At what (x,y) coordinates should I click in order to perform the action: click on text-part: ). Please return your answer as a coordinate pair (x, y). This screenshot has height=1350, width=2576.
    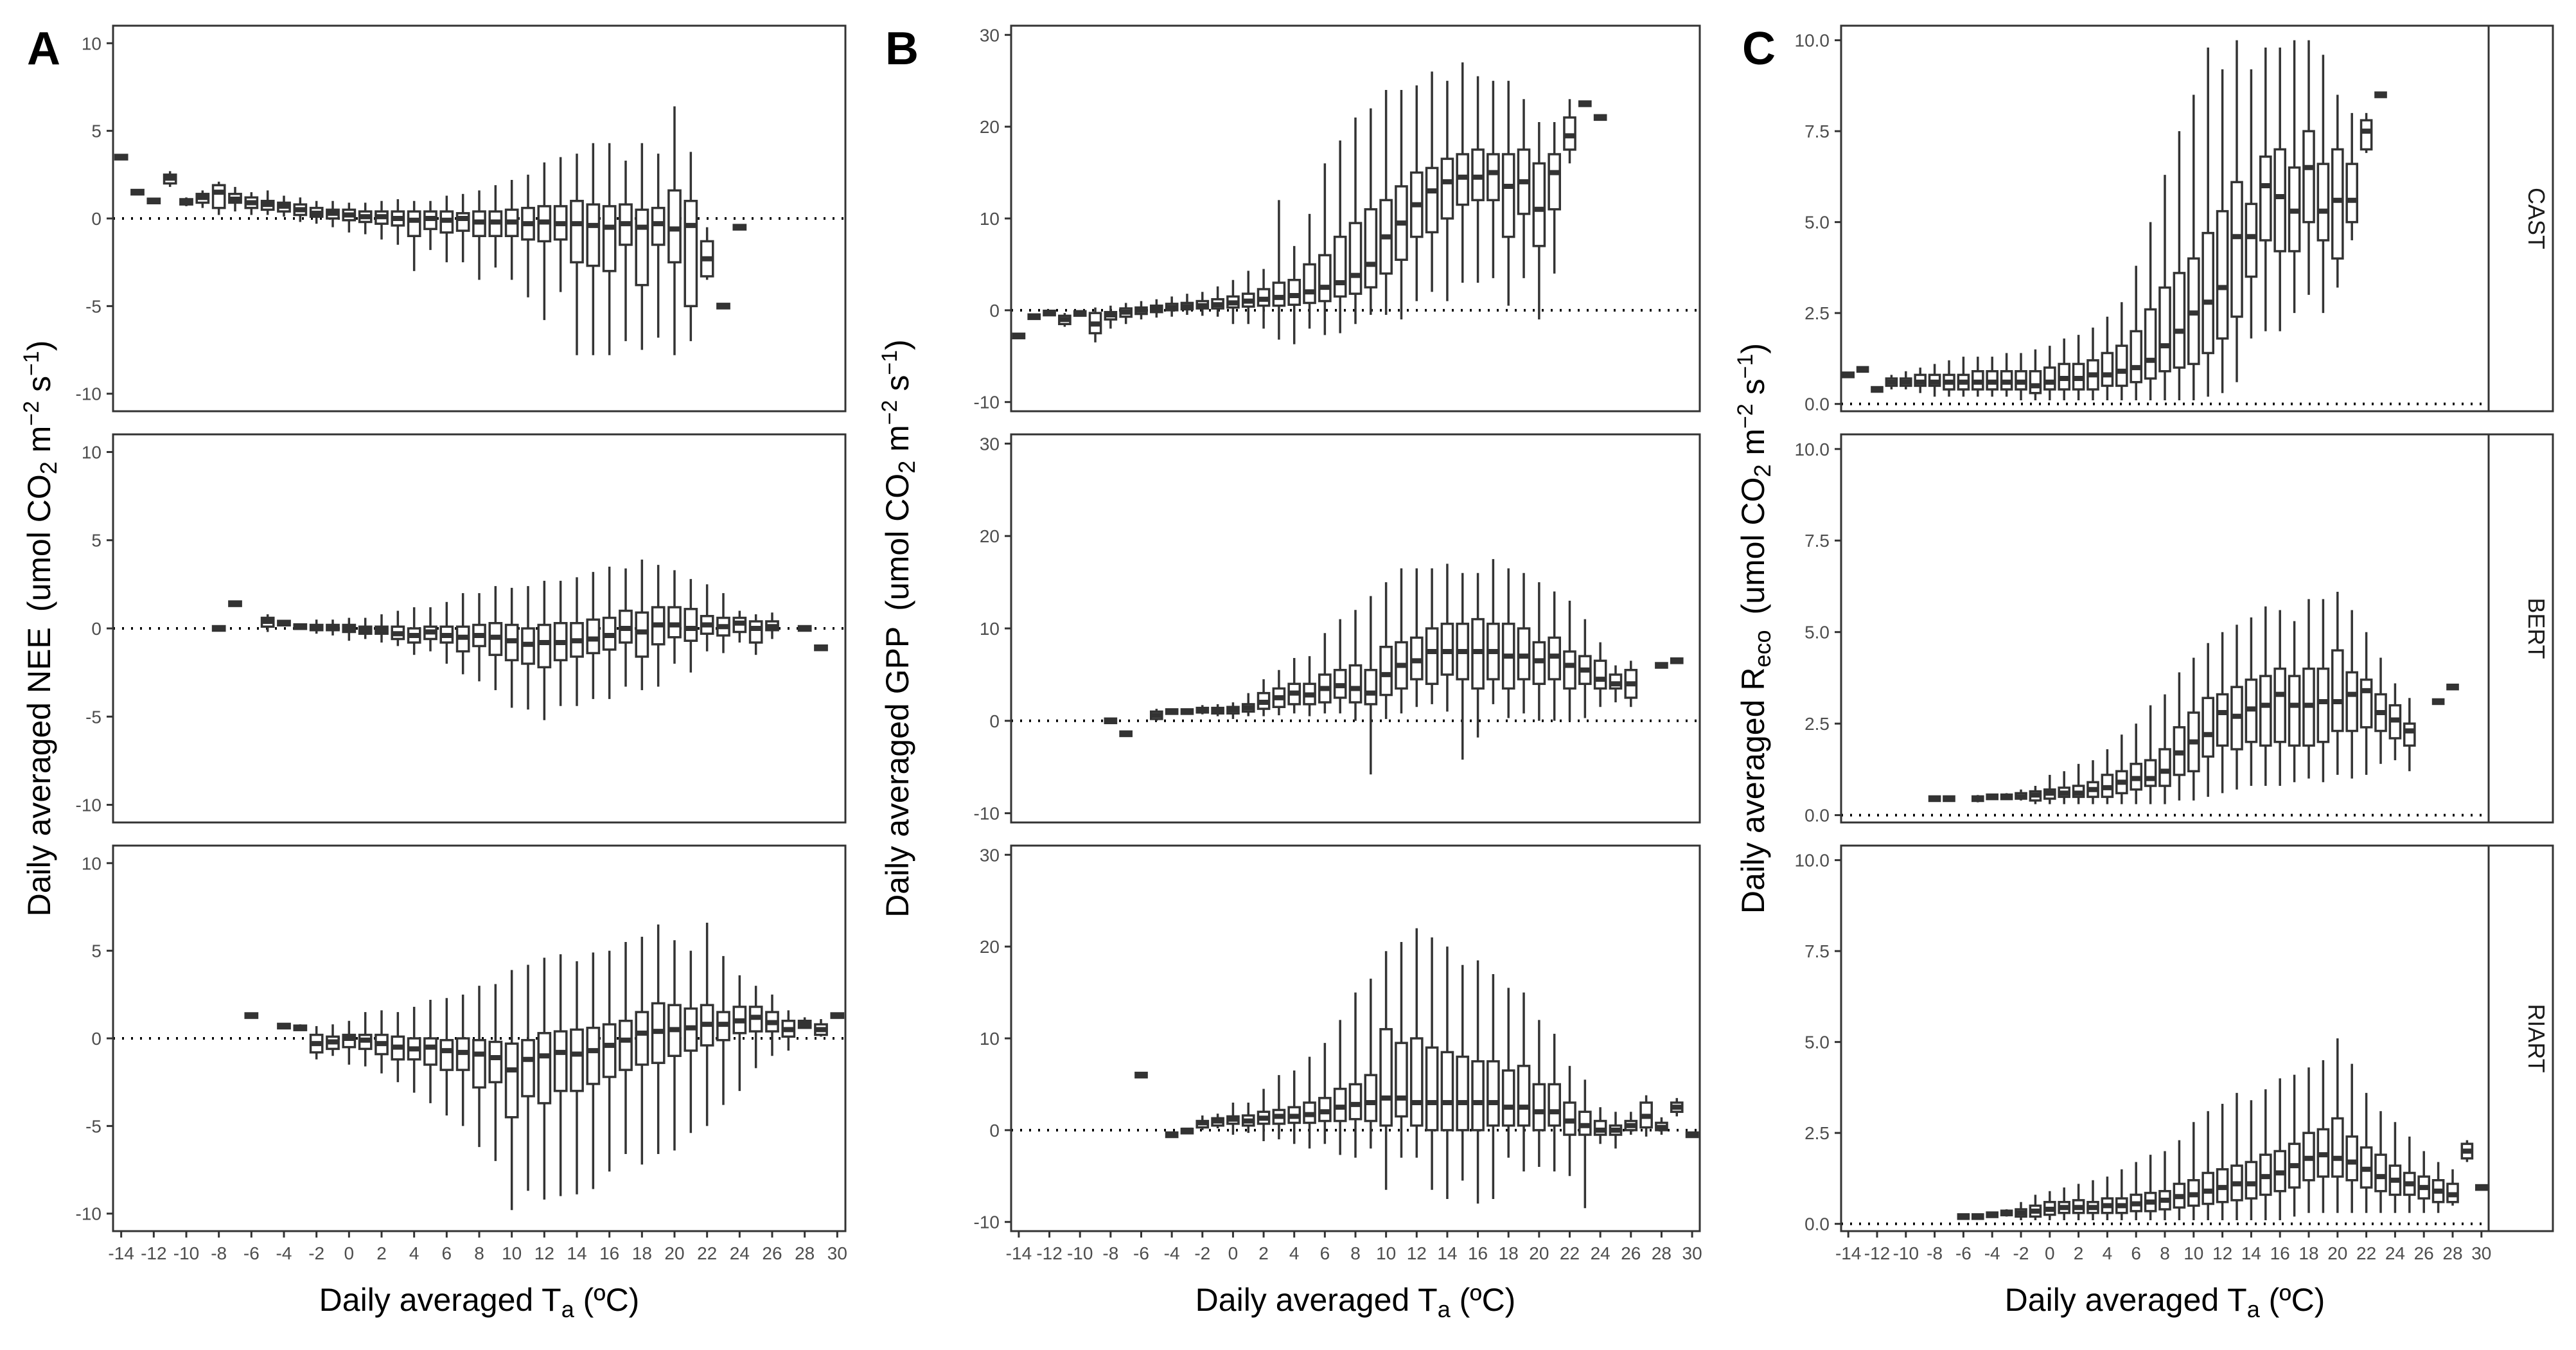
    Looking at the image, I should click on (1753, 348).